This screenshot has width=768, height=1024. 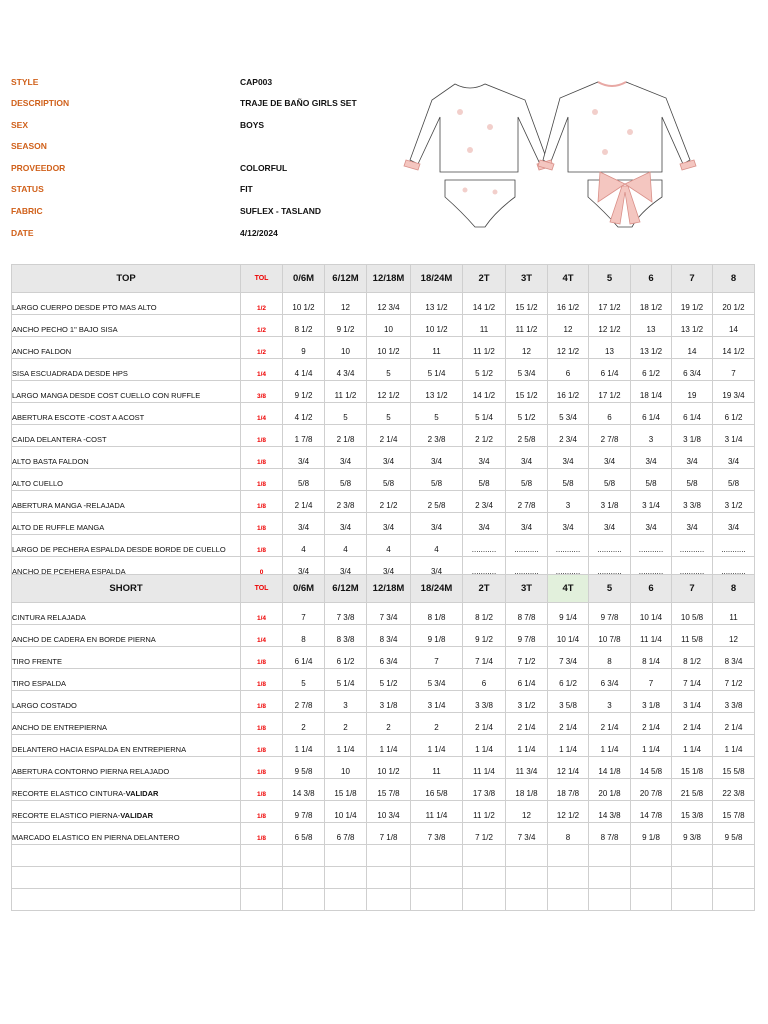 I want to click on measure-name-text: LARGO CUERPO DESDE PTO MAS ALTO, so click(x=84, y=307).